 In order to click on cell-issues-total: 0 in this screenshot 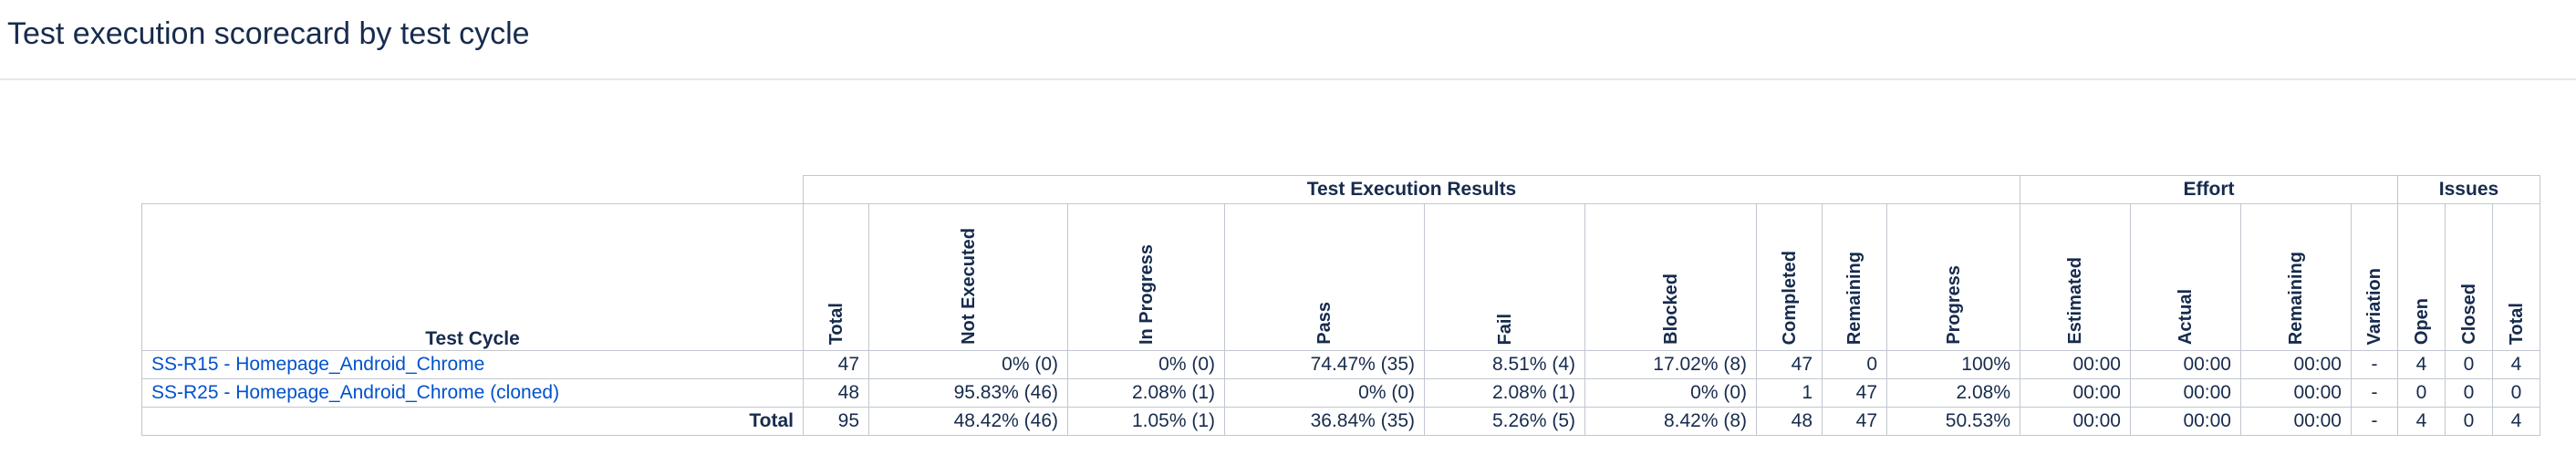, I will do `click(2516, 393)`.